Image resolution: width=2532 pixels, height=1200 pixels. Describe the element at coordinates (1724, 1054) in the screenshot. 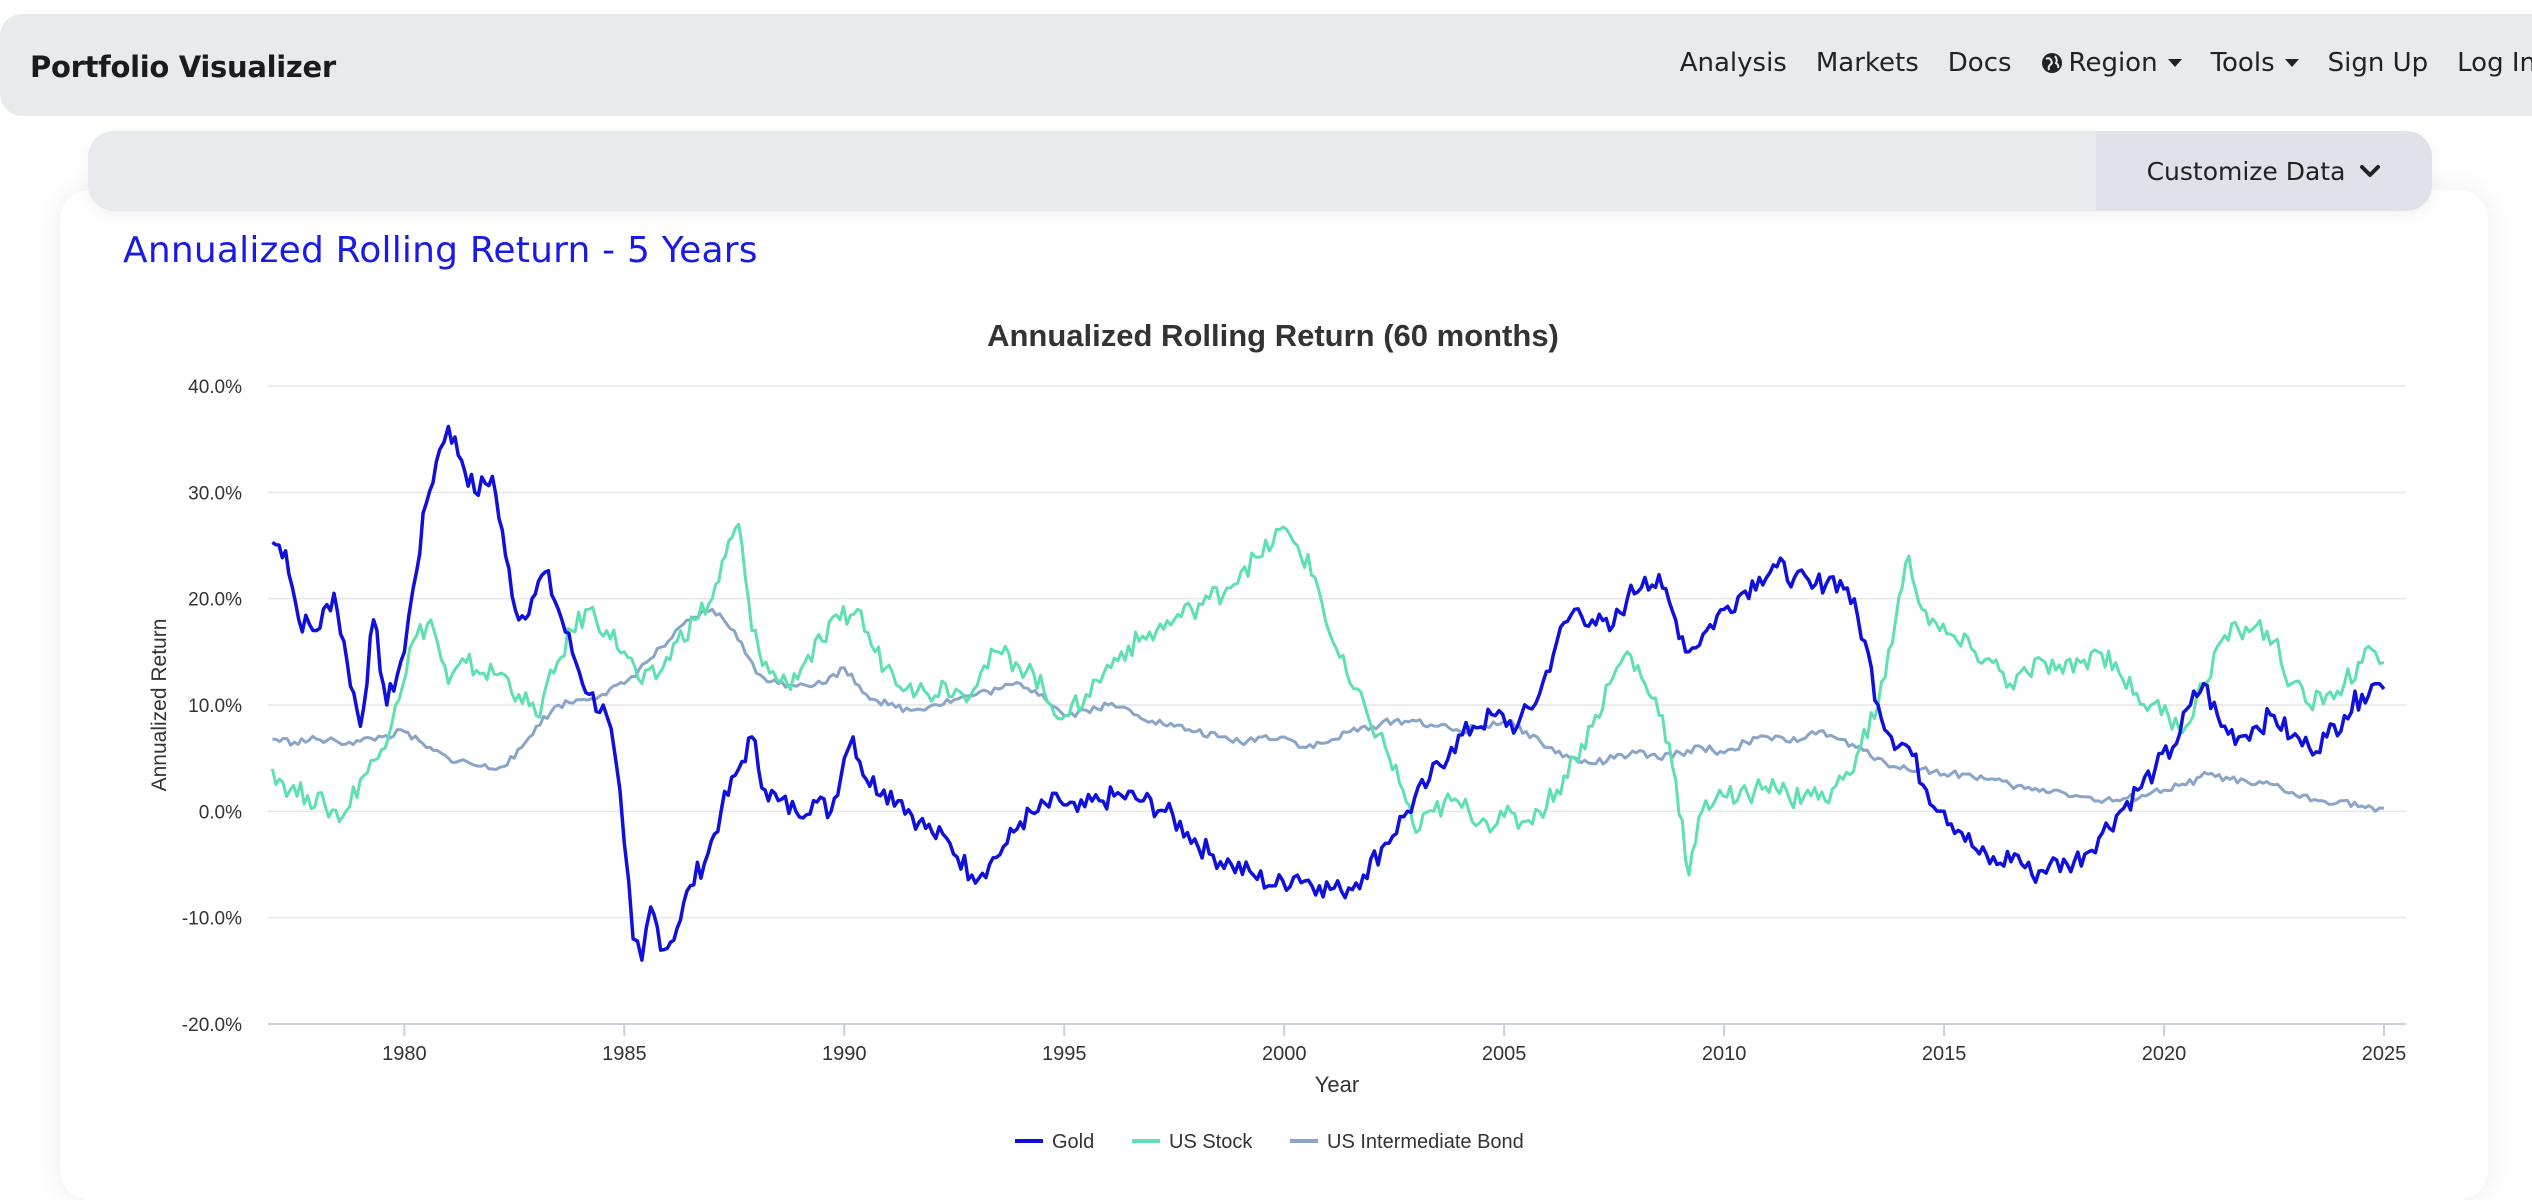

I see `x-tick-label: 2010` at that location.